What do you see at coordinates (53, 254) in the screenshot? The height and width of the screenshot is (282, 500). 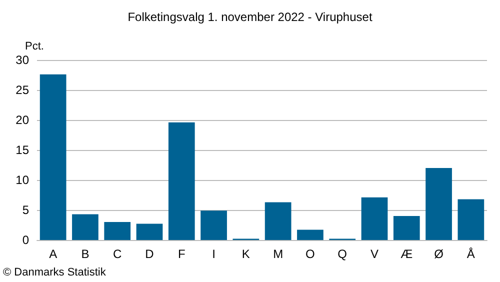 I see `x-tick-label: A` at bounding box center [53, 254].